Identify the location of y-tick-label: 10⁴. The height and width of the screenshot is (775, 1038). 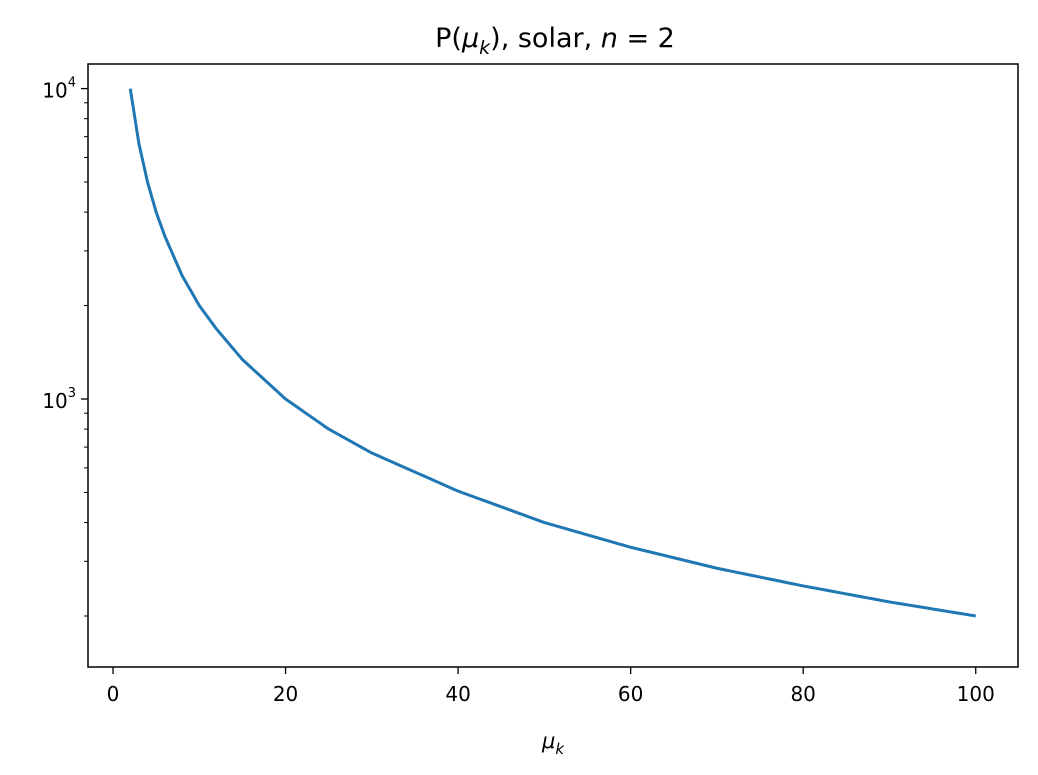
(59, 89).